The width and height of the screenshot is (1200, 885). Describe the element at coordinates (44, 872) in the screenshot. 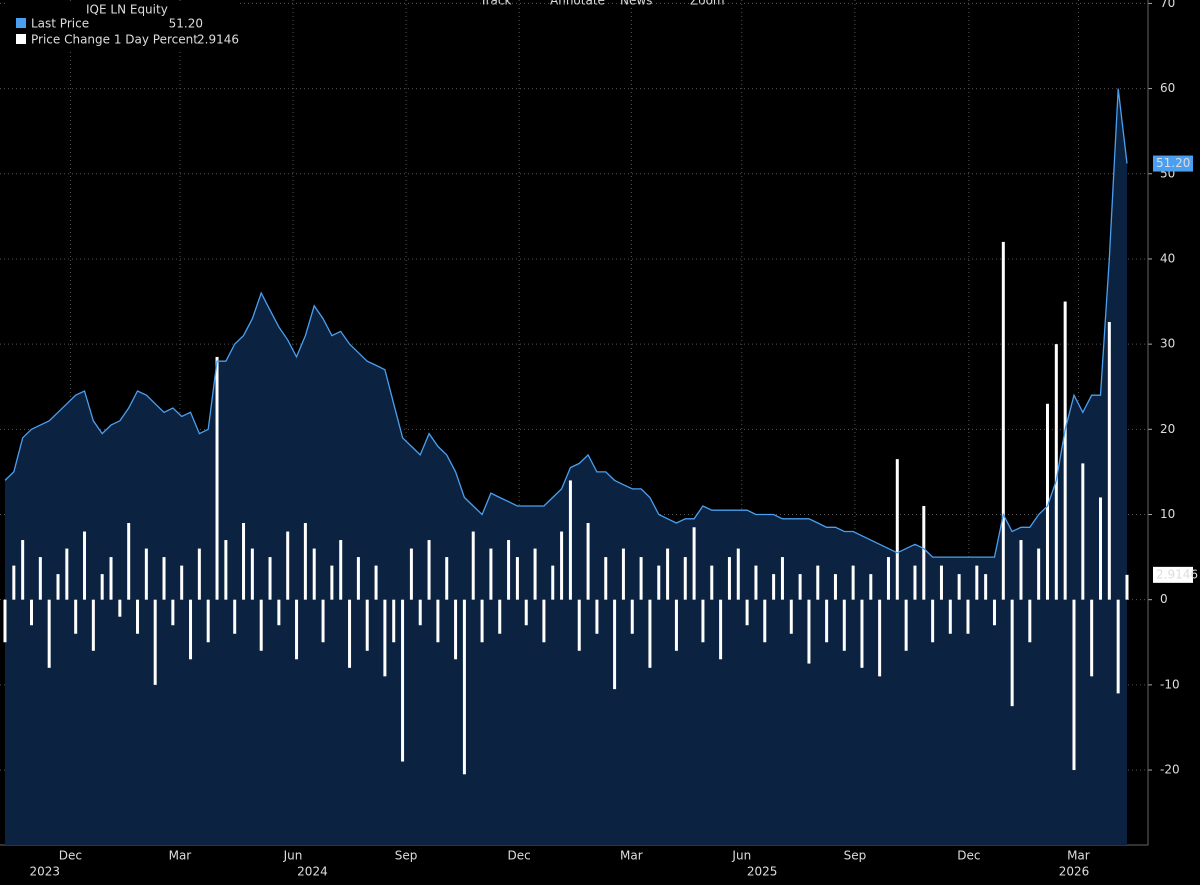

I see `year-label: 2023` at that location.